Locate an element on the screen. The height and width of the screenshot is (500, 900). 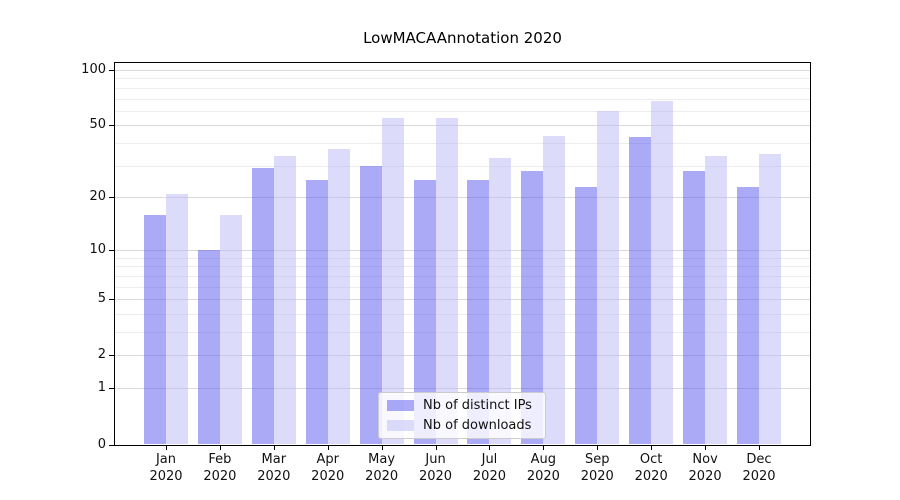
x-tick-month: Jul is located at coordinates (489, 459).